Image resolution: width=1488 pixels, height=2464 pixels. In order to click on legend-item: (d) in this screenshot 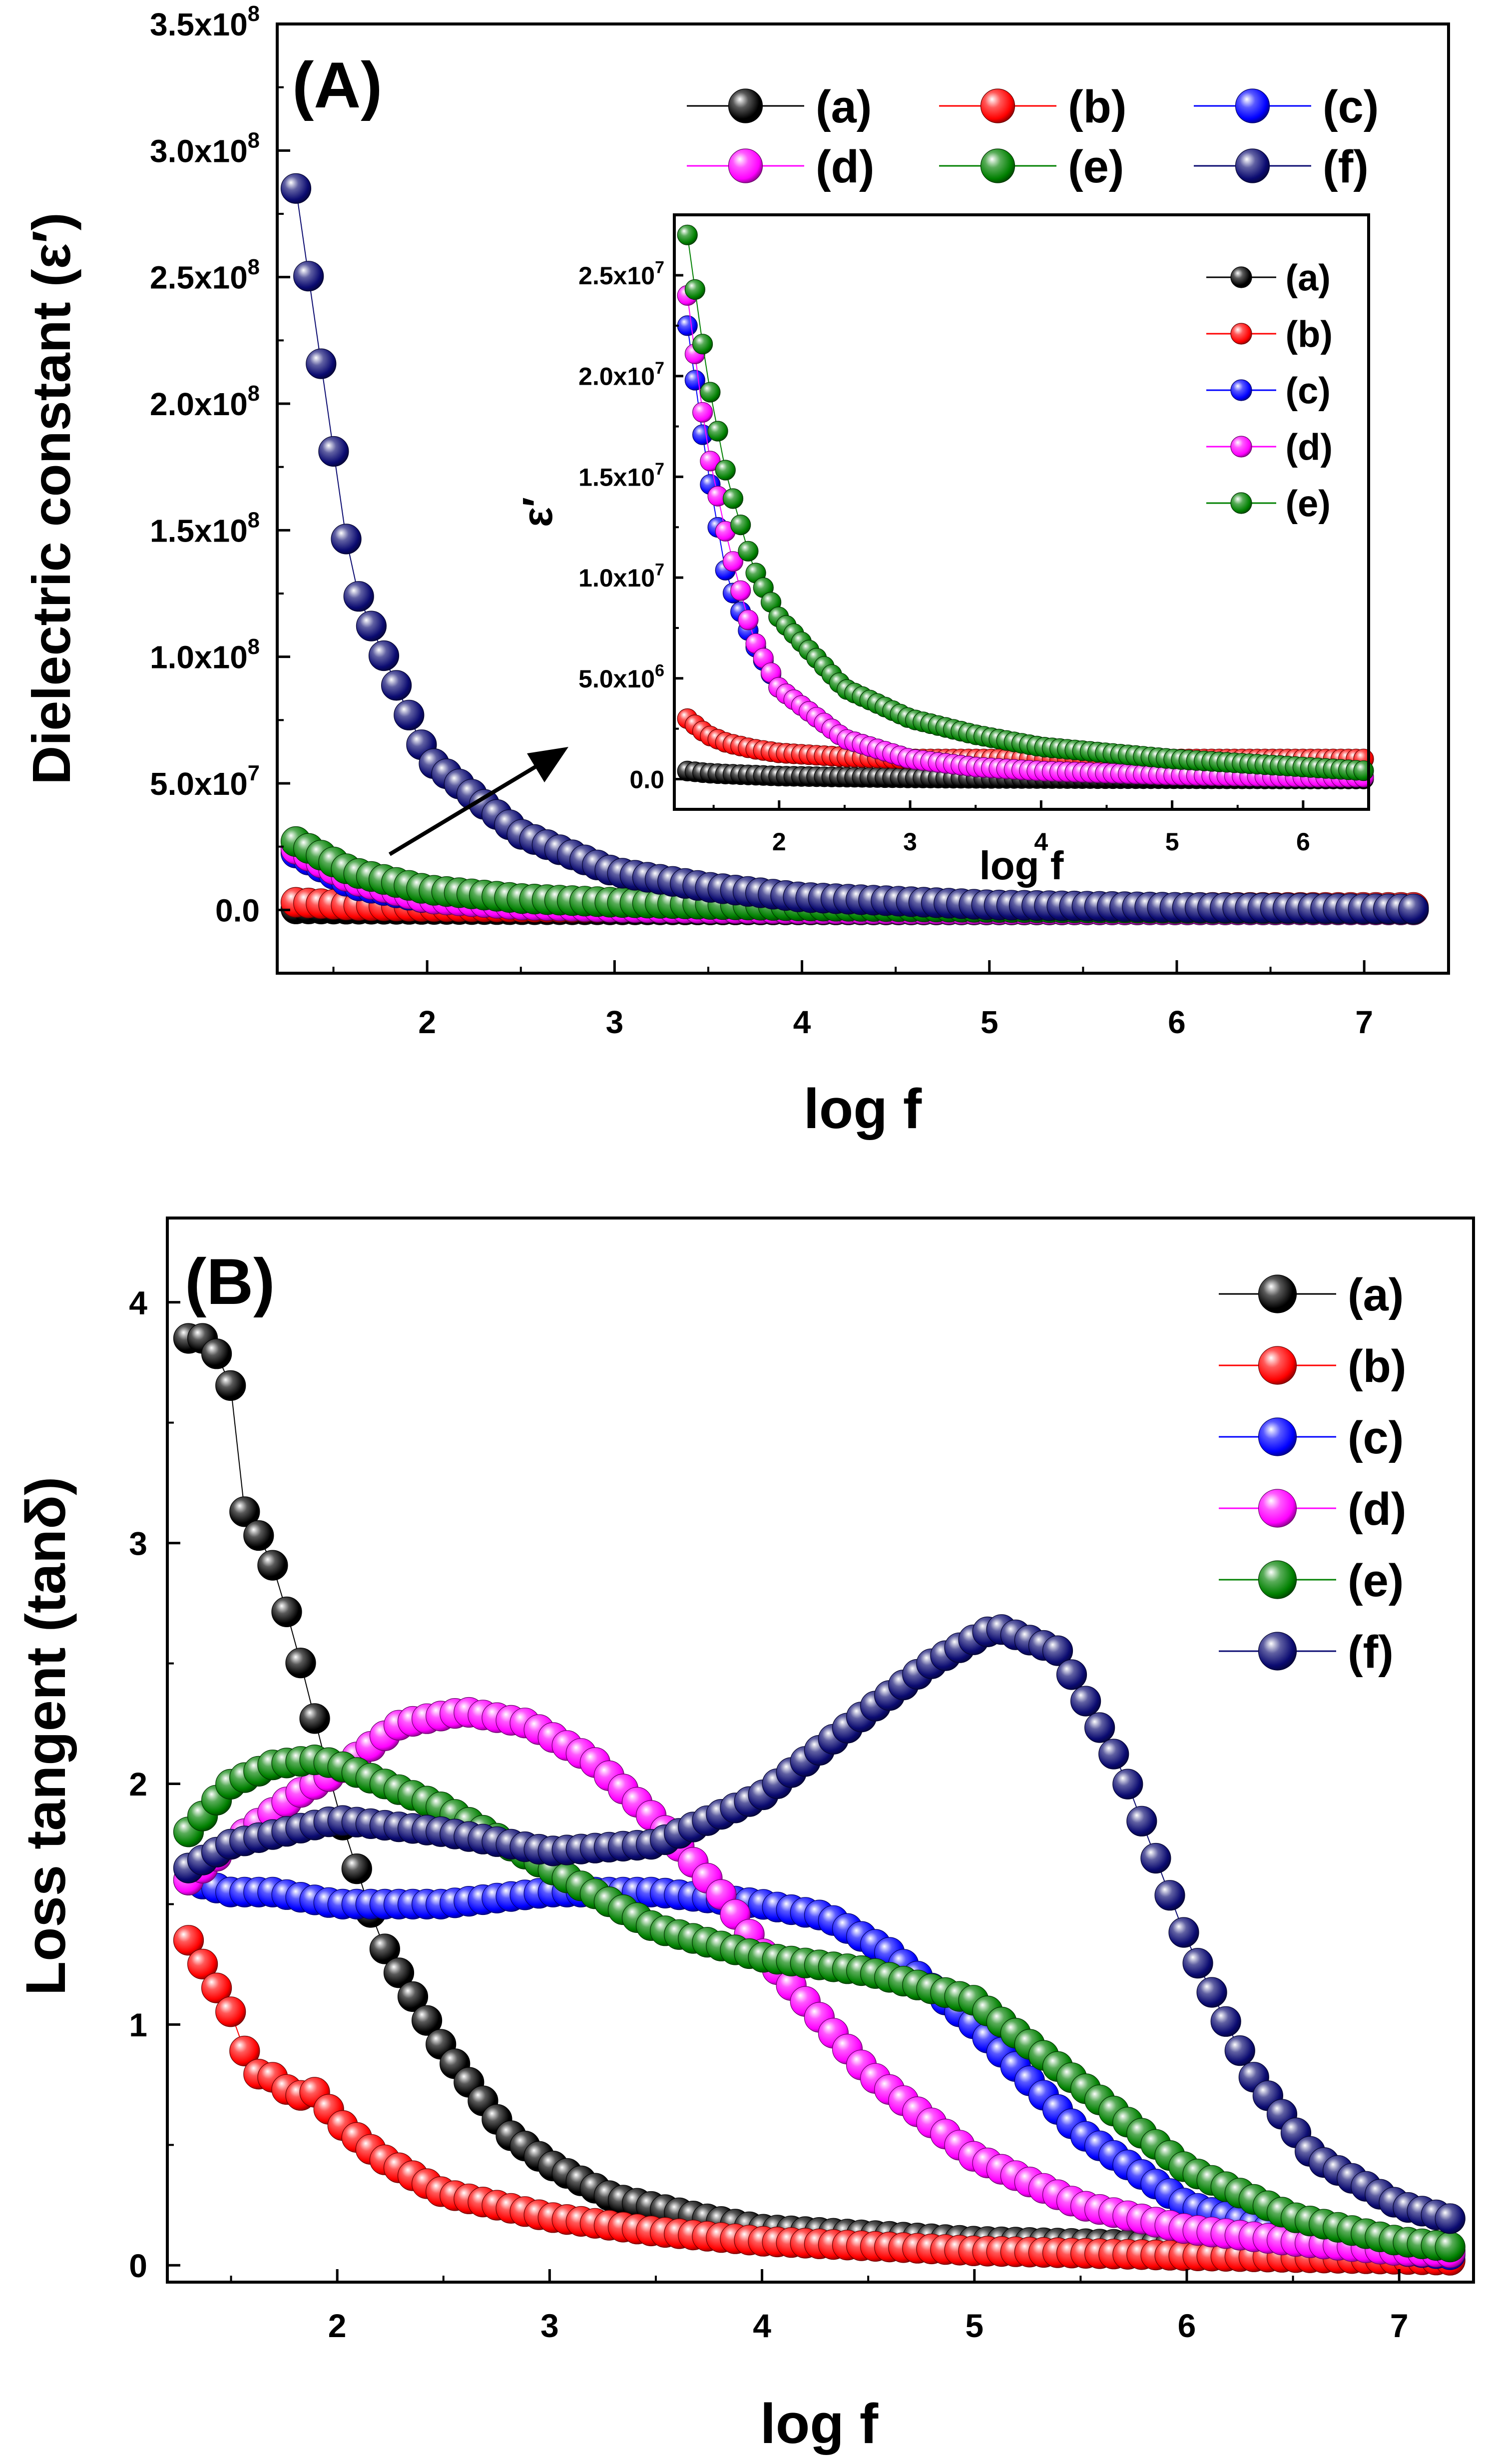, I will do `click(780, 166)`.